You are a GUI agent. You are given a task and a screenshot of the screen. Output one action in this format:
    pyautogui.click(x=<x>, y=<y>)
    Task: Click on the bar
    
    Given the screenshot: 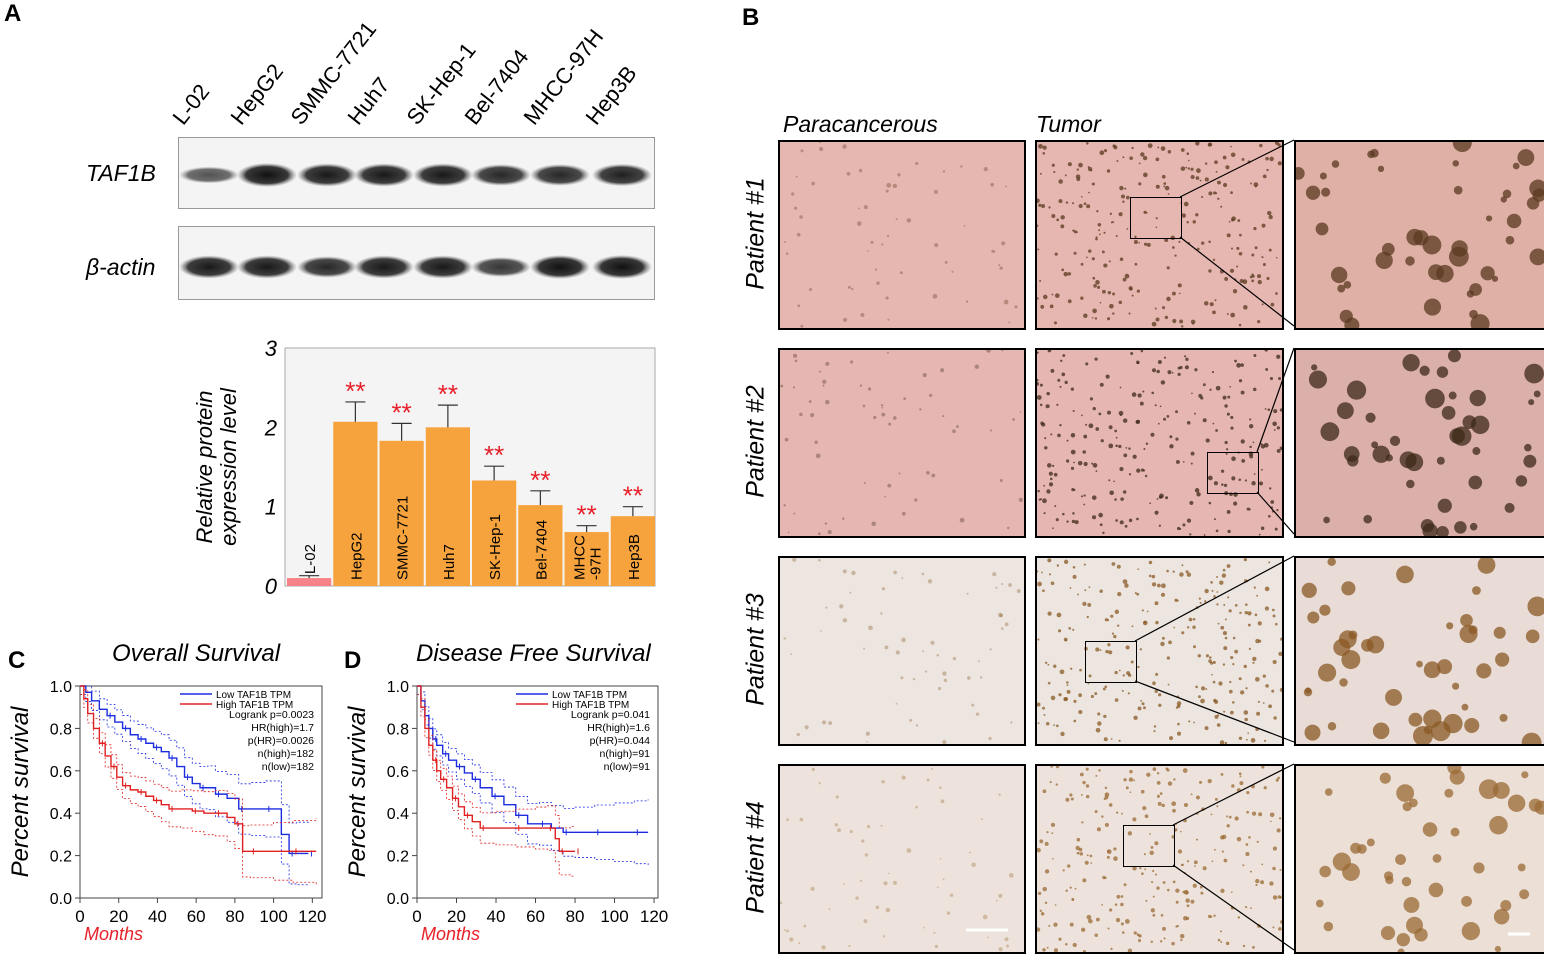 What is the action you would take?
    pyautogui.click(x=447, y=506)
    